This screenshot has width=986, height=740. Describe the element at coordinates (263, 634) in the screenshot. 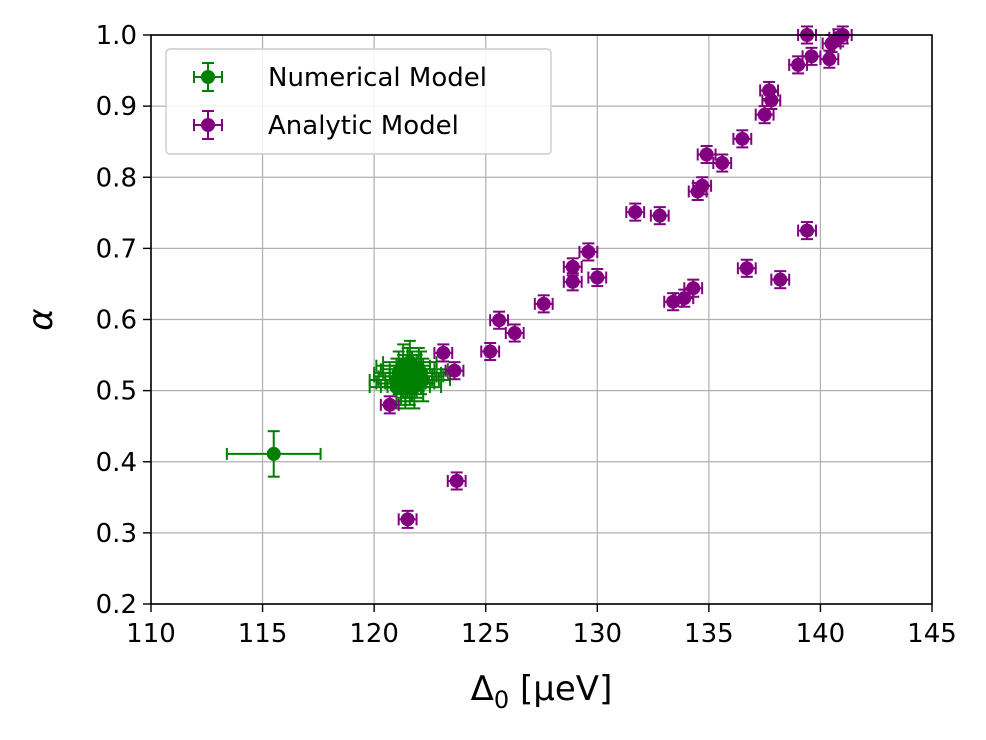

I see `x-tick-label: 115` at that location.